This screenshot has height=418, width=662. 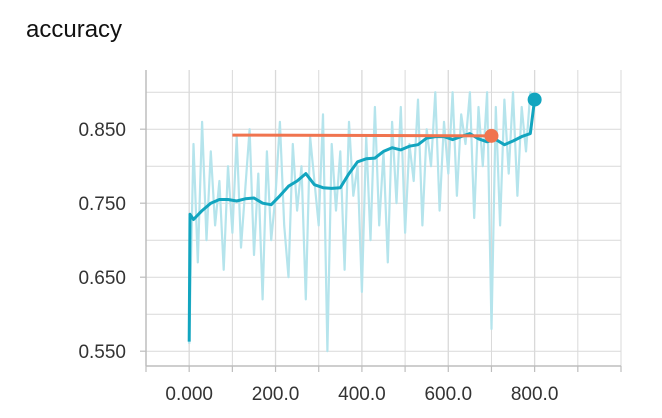 What do you see at coordinates (362, 135) in the screenshot?
I see `series-line-orange` at bounding box center [362, 135].